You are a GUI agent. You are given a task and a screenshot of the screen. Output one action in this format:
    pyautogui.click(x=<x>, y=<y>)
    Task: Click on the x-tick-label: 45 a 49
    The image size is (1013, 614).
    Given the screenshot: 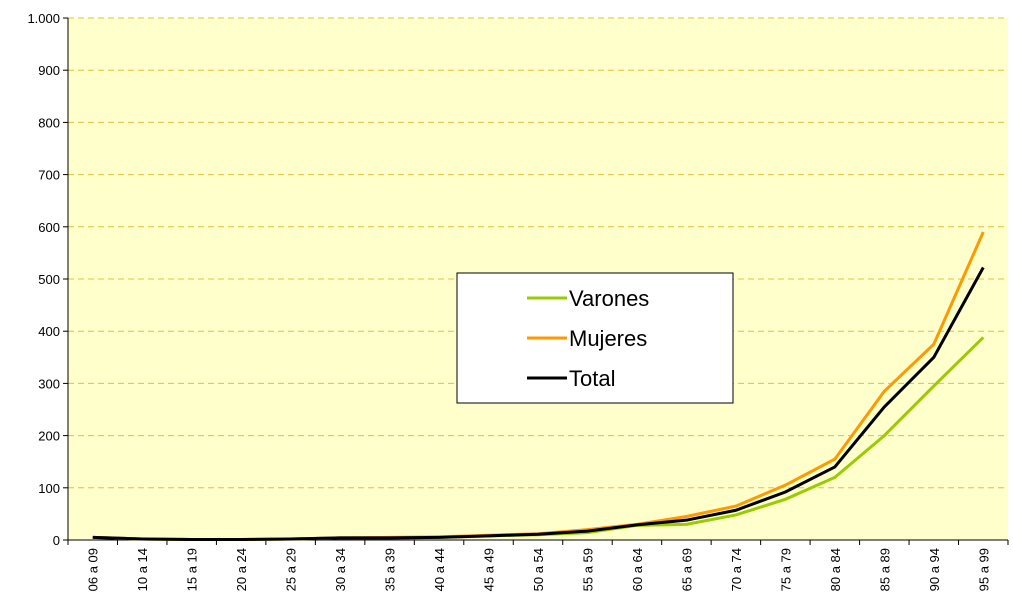 What is the action you would take?
    pyautogui.click(x=489, y=569)
    